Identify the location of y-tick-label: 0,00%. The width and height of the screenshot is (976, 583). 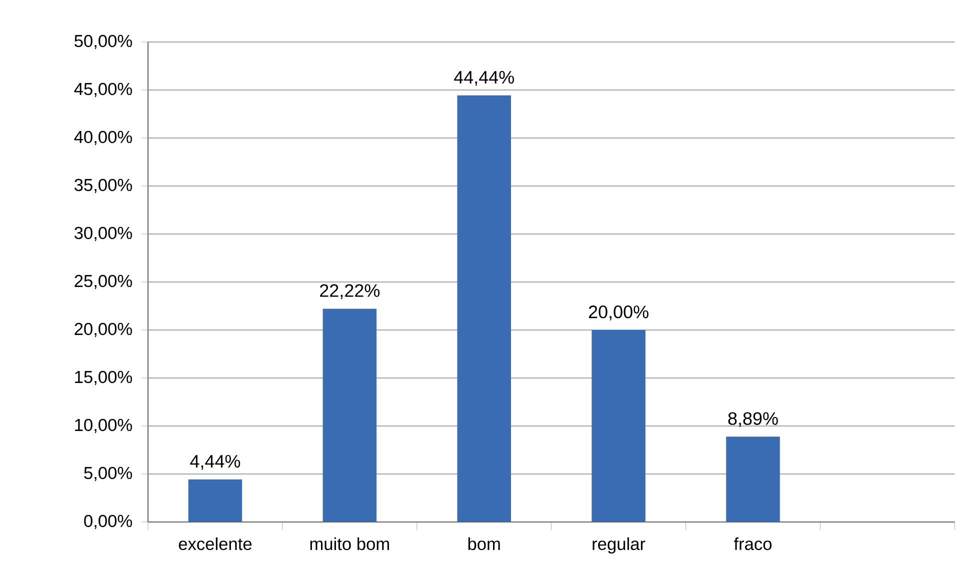
(108, 522).